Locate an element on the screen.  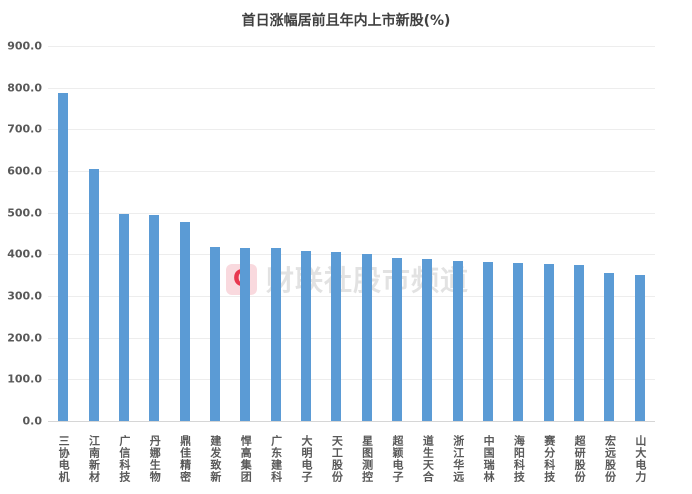
bar-中国瑞林 is located at coordinates (488, 341).